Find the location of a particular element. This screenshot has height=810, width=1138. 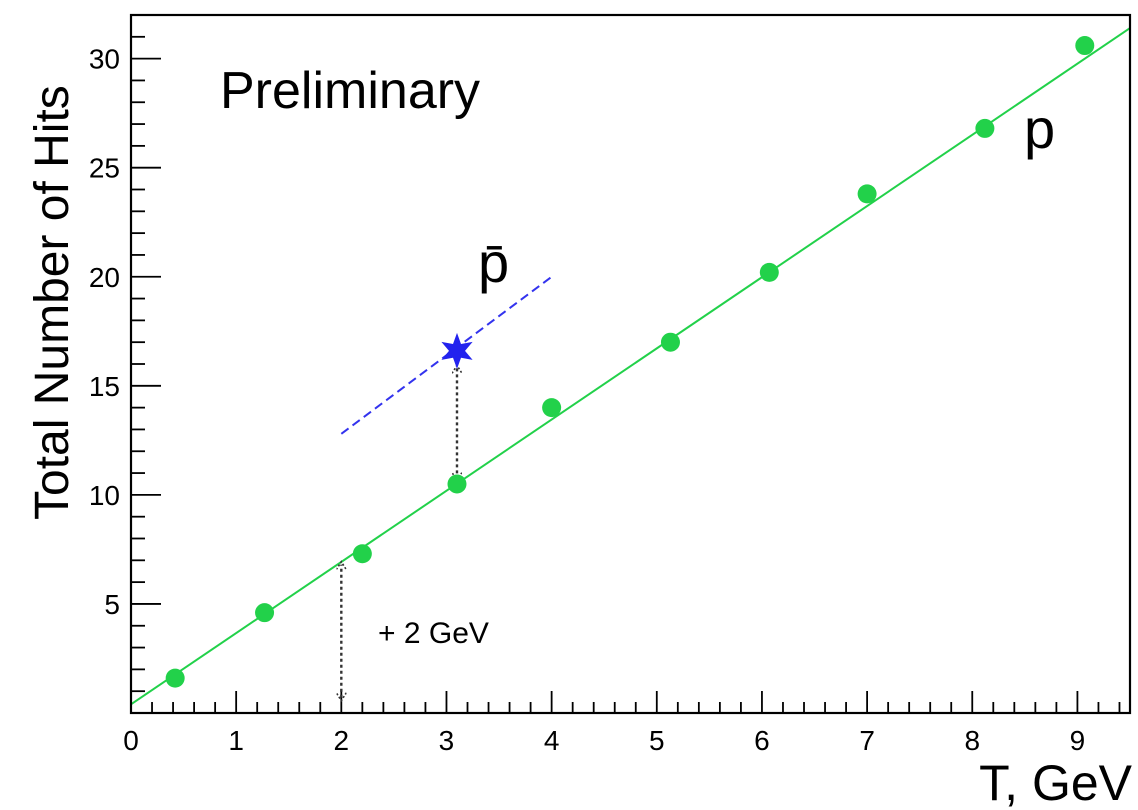

series-label-p: p is located at coordinates (1039, 128).